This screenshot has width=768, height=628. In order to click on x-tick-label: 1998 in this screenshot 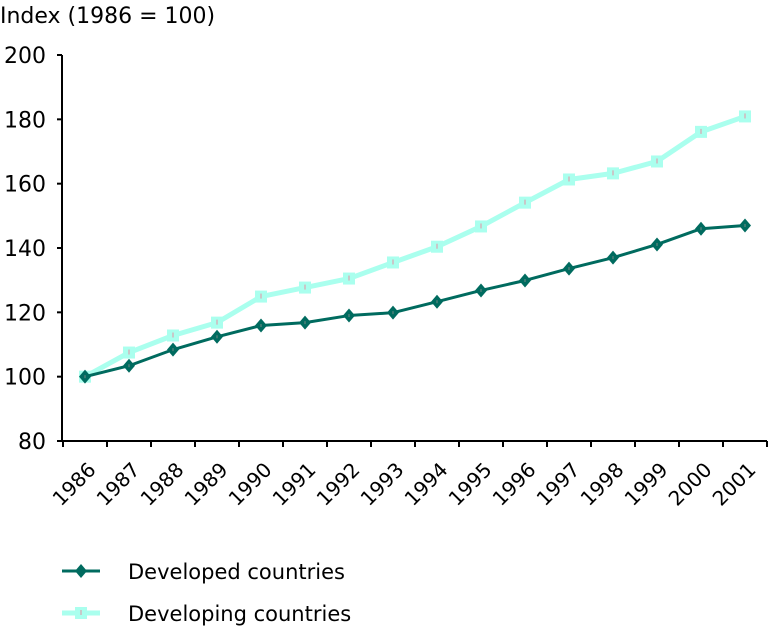, I will do `click(602, 484)`.